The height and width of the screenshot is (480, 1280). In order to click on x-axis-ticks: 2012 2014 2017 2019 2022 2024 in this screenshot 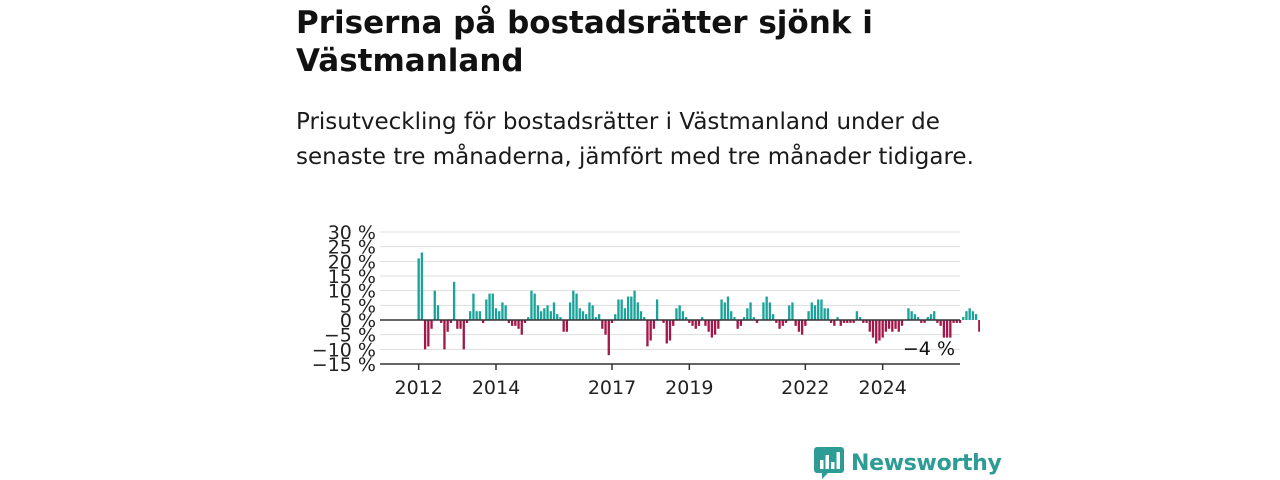, I will do `click(650, 381)`.